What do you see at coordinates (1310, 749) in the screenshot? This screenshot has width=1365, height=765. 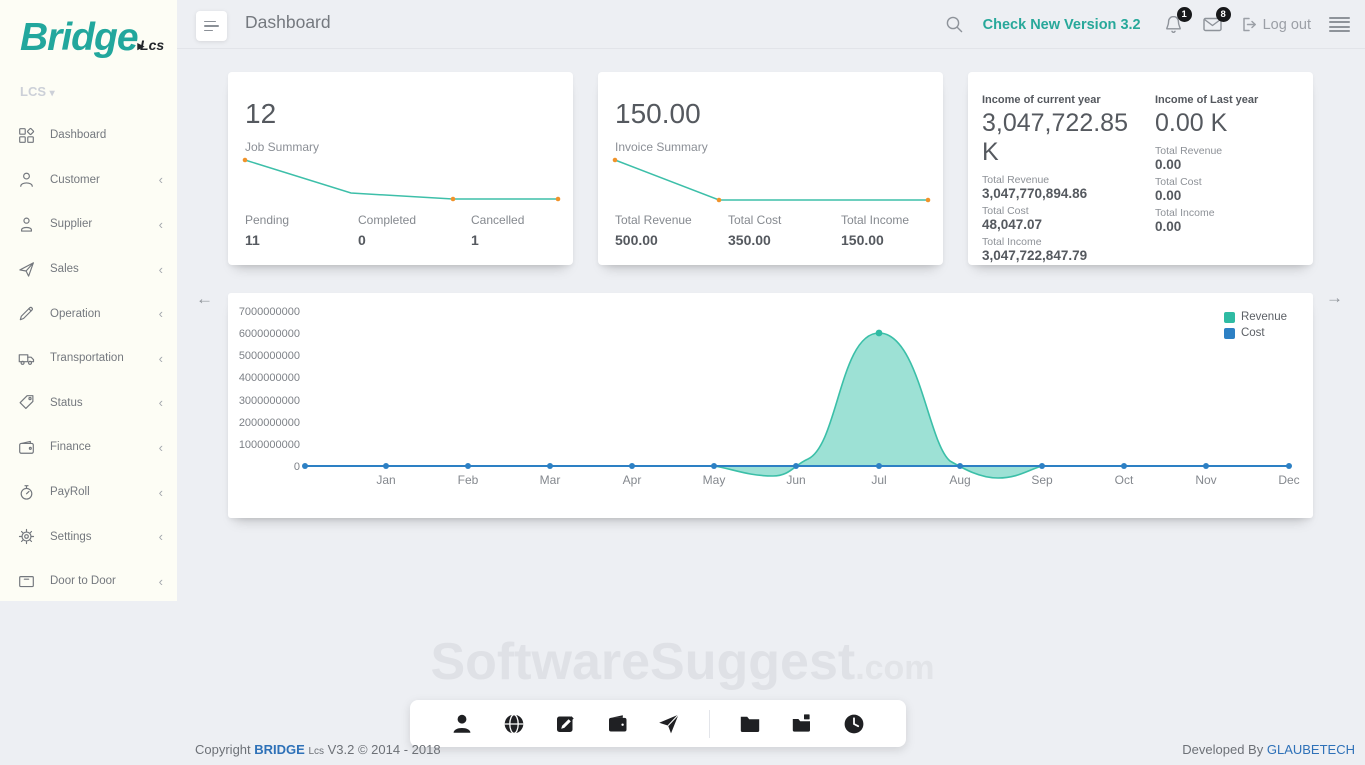 I see `developer-link: GLAUBETECH` at bounding box center [1310, 749].